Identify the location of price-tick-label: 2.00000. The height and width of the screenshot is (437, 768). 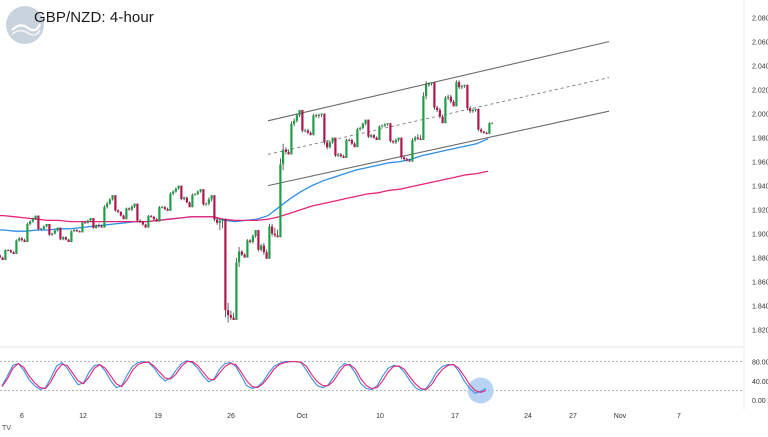
(760, 115).